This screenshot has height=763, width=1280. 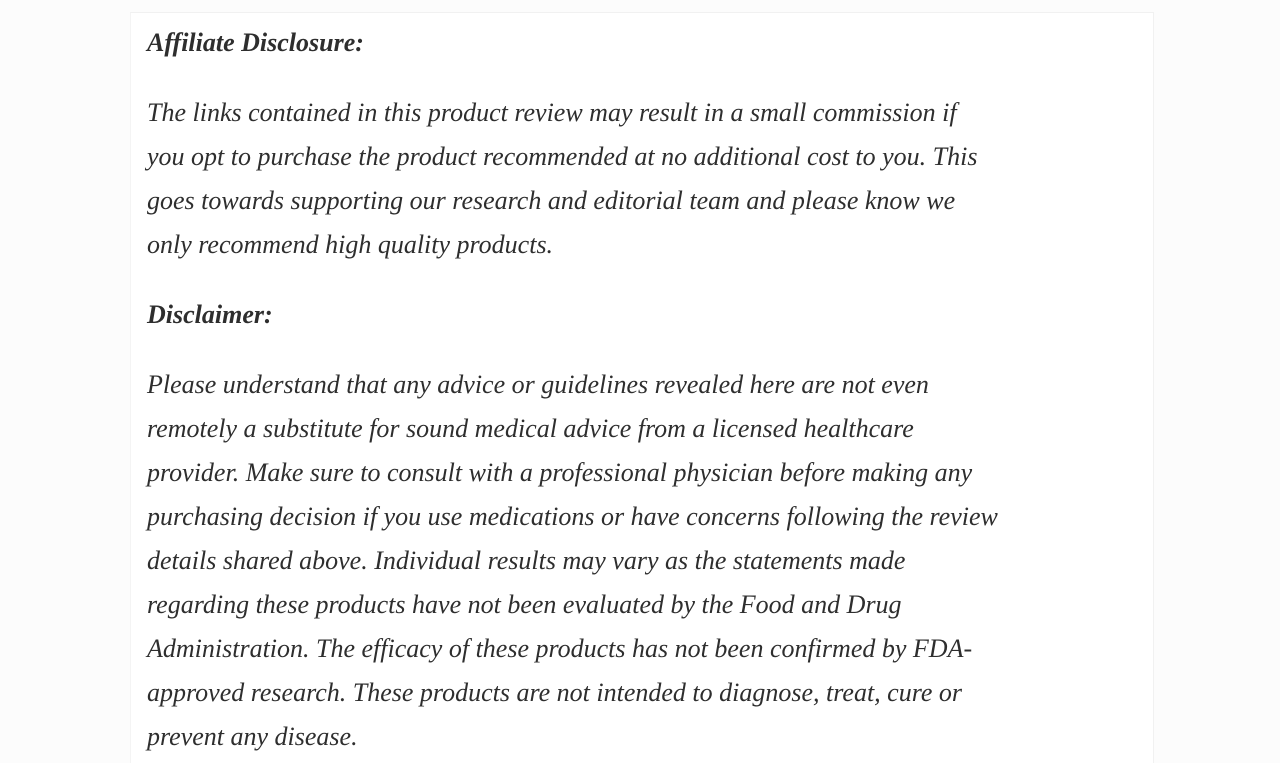 I want to click on affiliate-disclosure-heading: Affiliate Disclosure:, so click(x=255, y=42).